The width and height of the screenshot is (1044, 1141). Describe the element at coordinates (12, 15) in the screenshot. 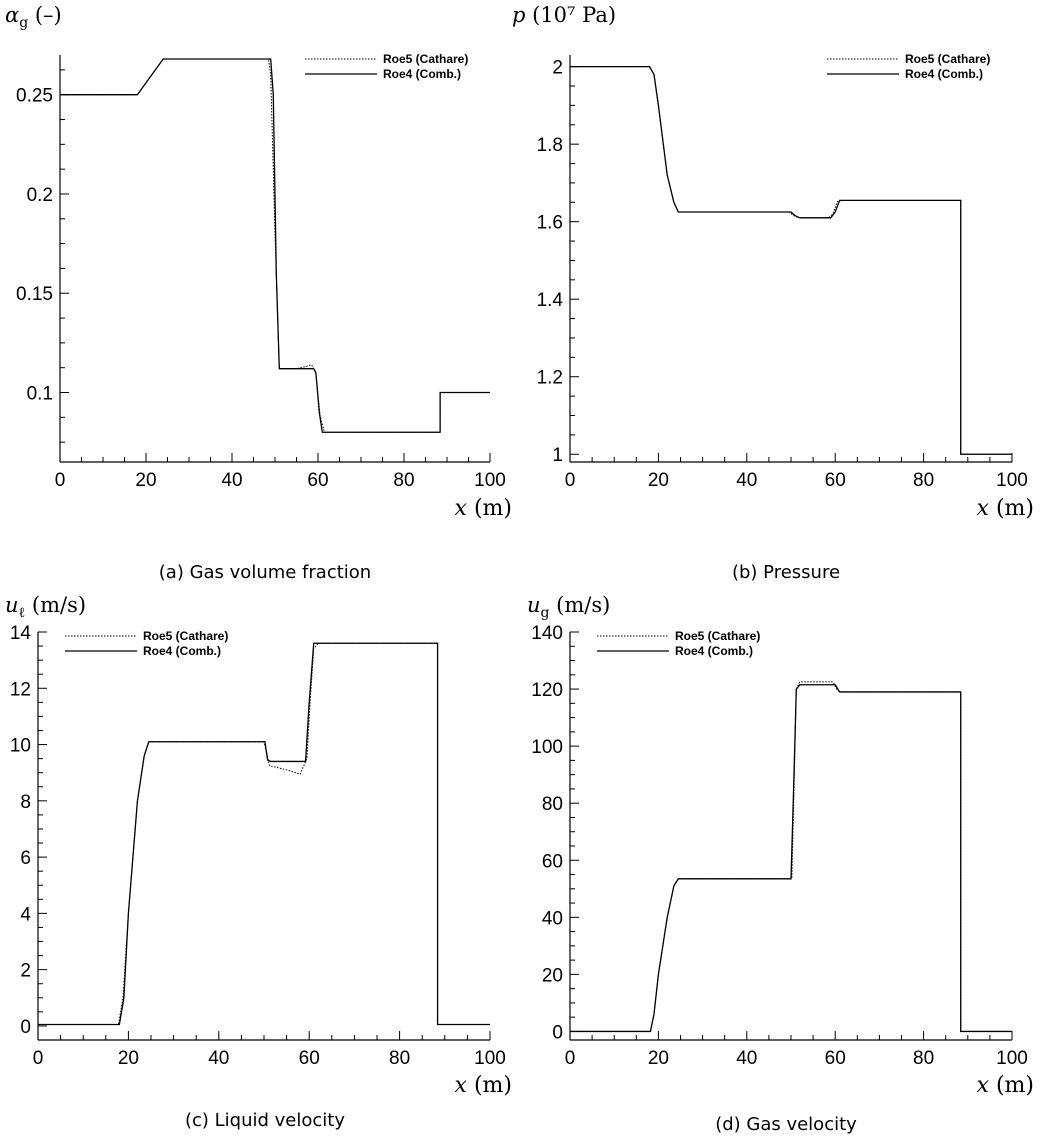

I see `y-label-symbol: α` at that location.